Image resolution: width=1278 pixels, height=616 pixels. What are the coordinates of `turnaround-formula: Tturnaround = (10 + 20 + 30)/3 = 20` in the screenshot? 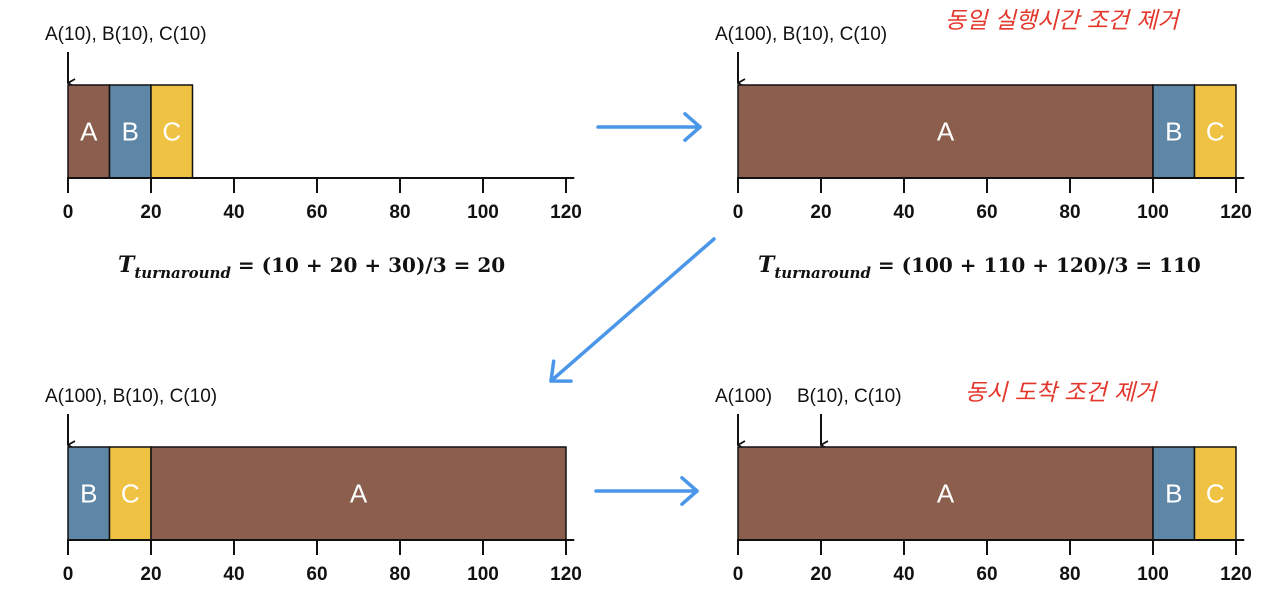 It's located at (311, 267).